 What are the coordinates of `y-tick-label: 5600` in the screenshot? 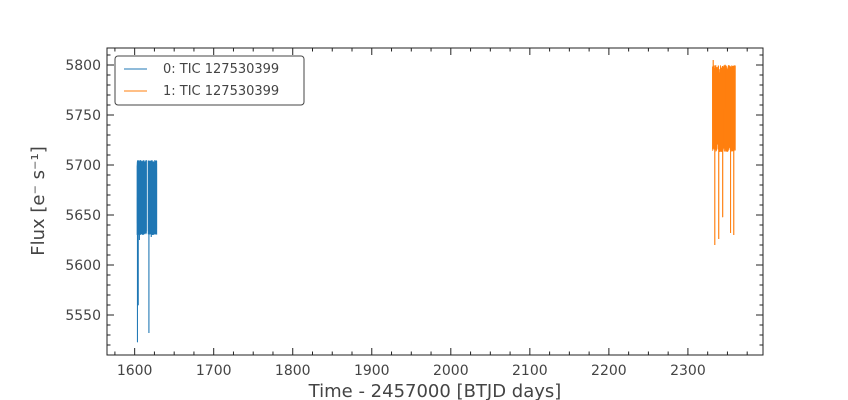 It's located at (83, 266).